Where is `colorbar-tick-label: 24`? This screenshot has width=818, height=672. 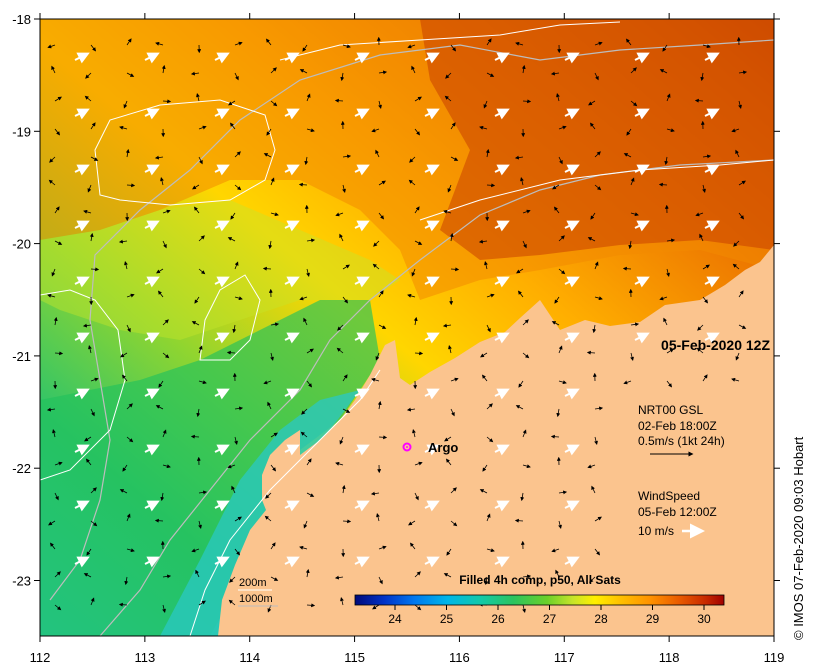 colorbar-tick-label: 24 is located at coordinates (395, 619).